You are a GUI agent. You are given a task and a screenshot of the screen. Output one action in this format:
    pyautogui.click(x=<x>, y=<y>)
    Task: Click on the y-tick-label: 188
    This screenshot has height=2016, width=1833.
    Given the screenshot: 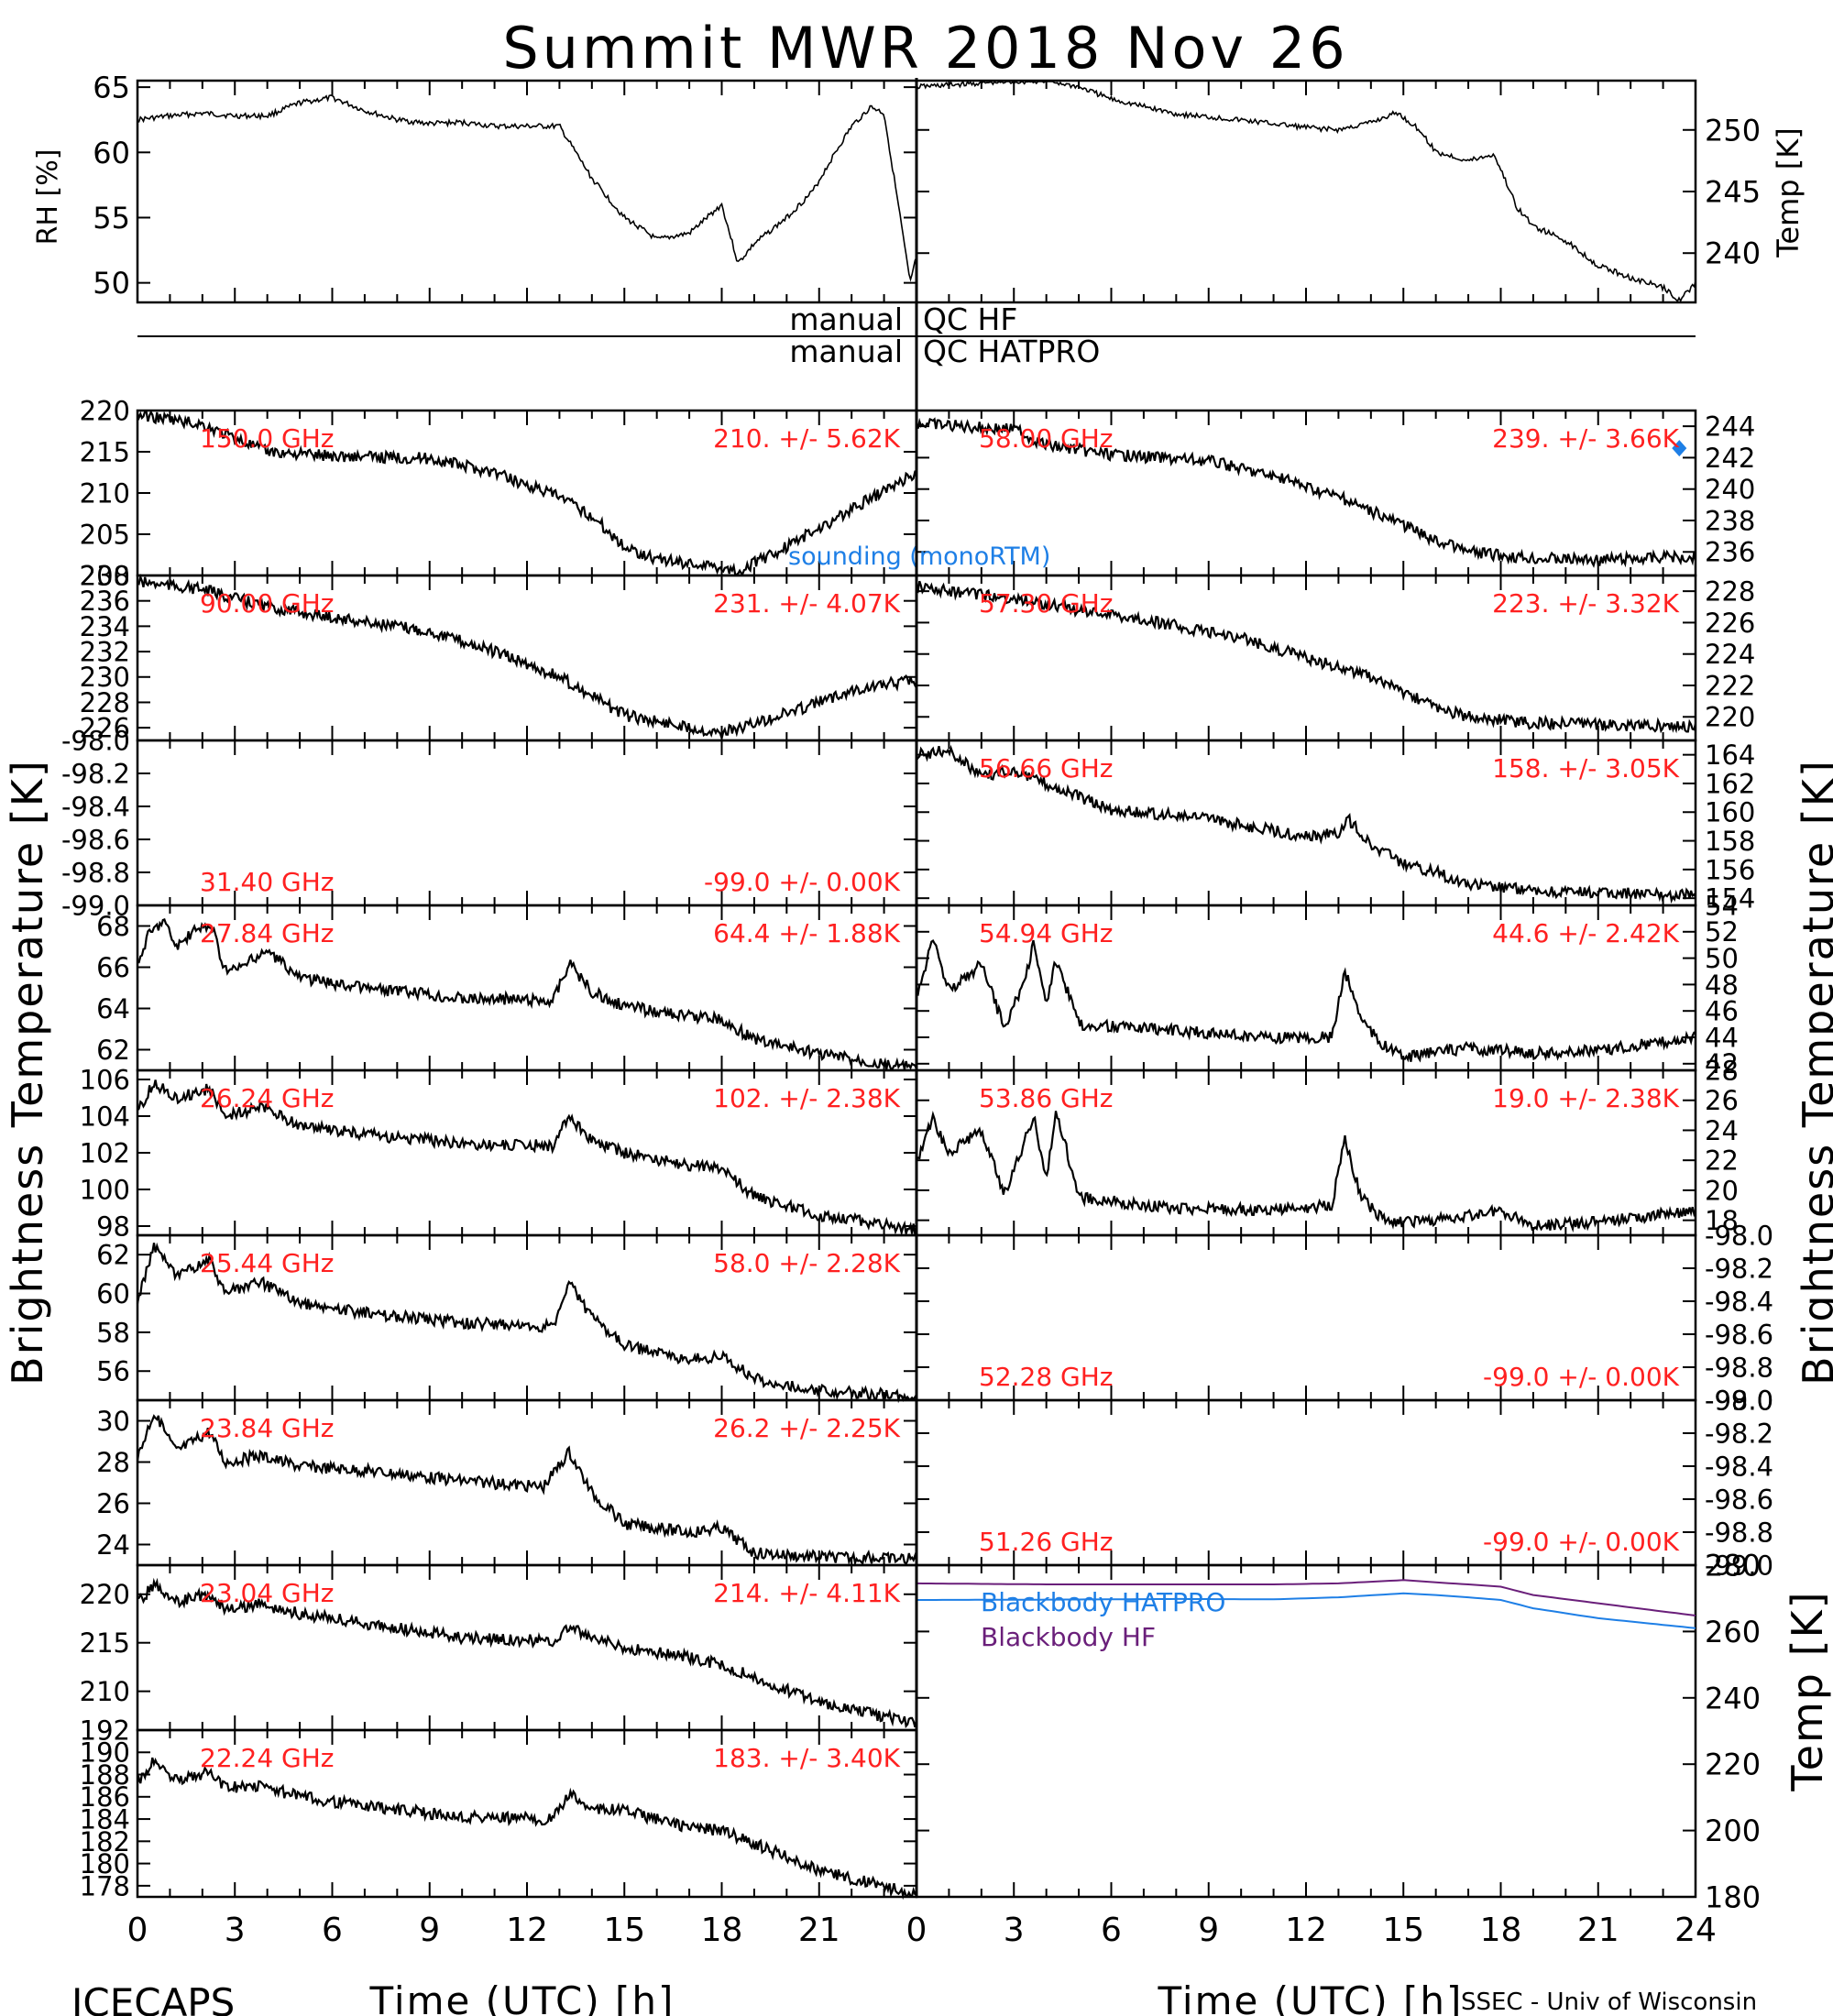 What is the action you would take?
    pyautogui.click(x=105, y=1775)
    